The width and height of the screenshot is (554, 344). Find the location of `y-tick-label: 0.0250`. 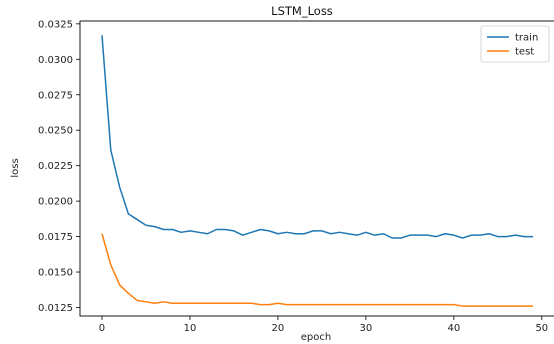

y-tick-label: 0.0250 is located at coordinates (55, 131).